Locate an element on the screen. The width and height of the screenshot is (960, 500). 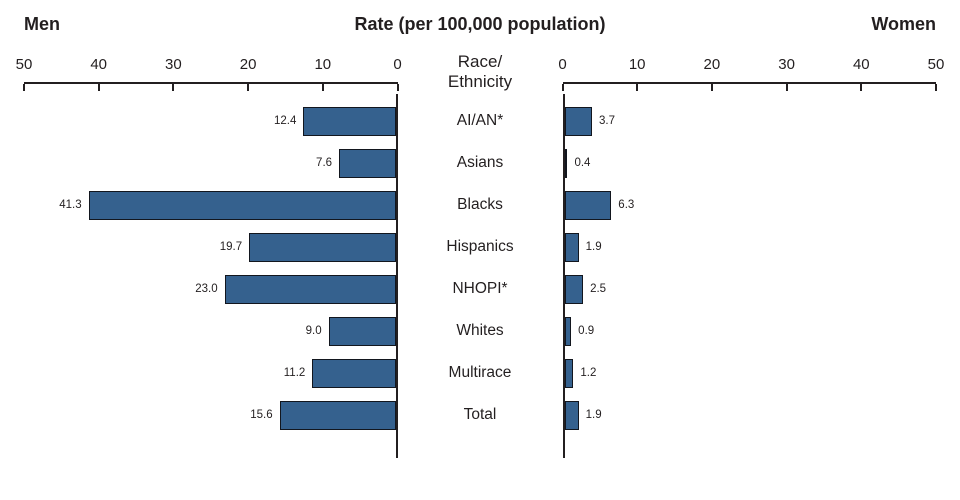
women-bar-whites is located at coordinates (568, 331).